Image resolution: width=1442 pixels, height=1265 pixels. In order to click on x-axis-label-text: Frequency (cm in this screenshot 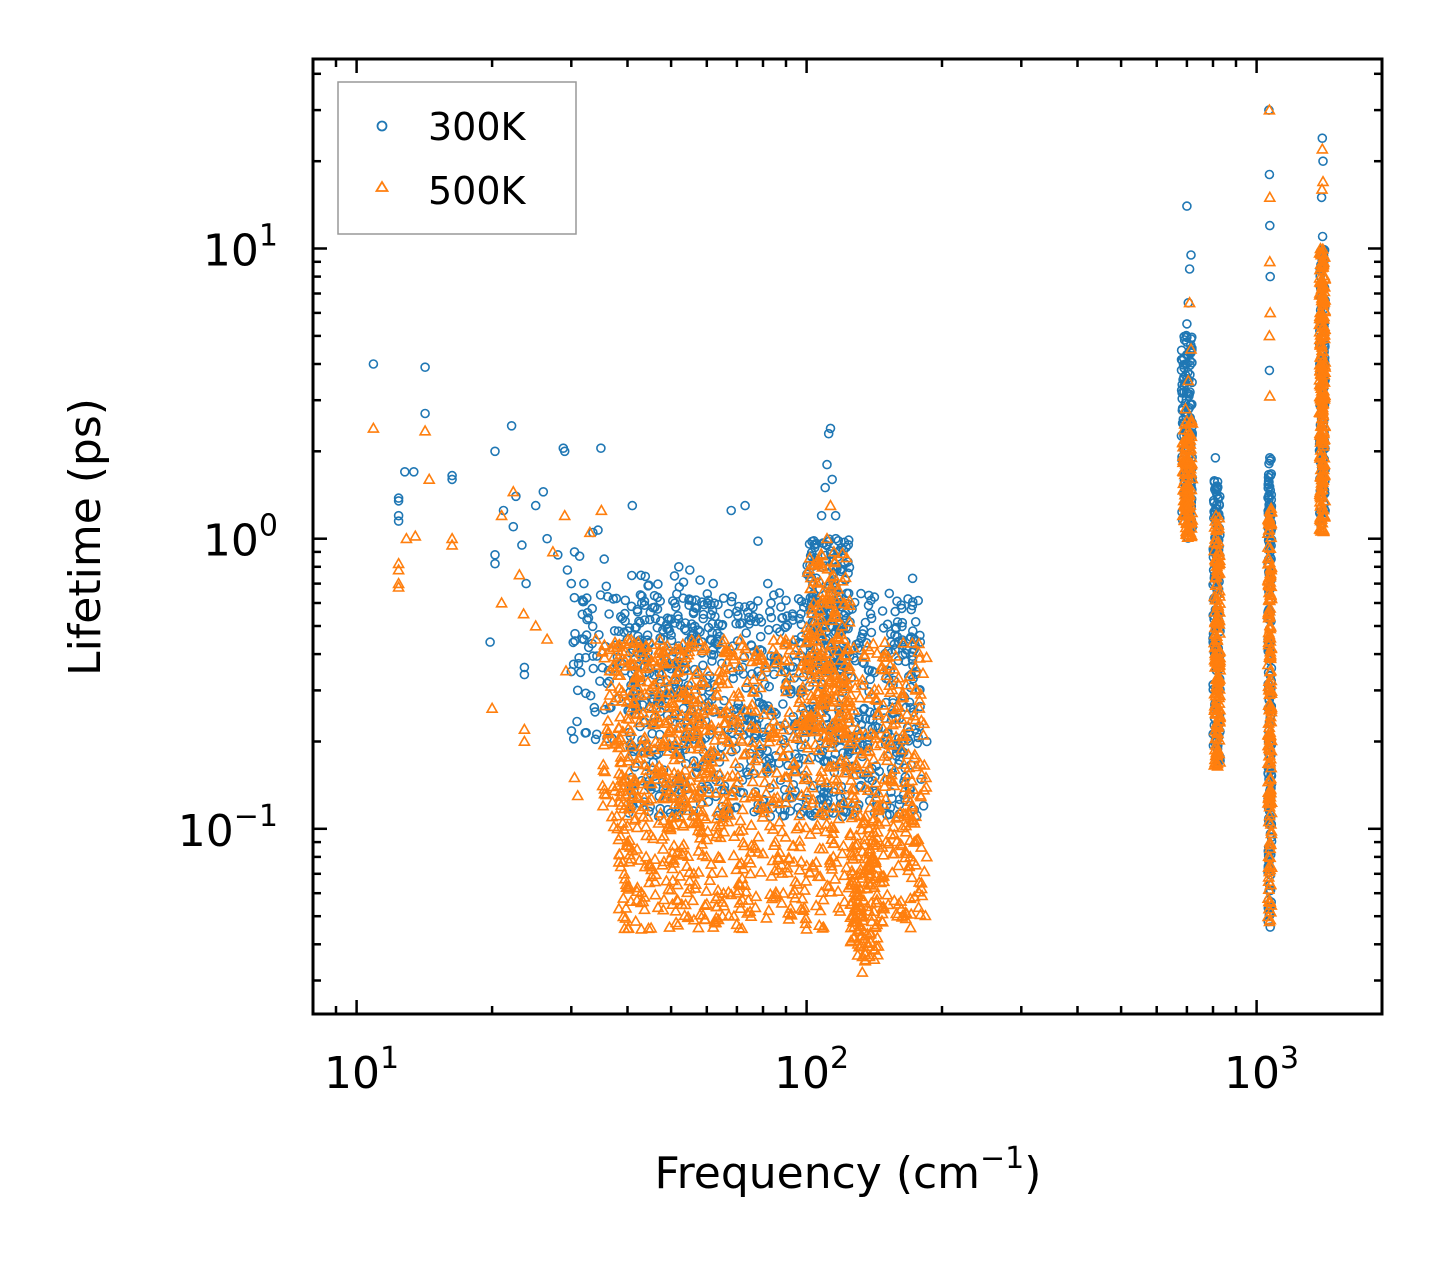, I will do `click(818, 1173)`.